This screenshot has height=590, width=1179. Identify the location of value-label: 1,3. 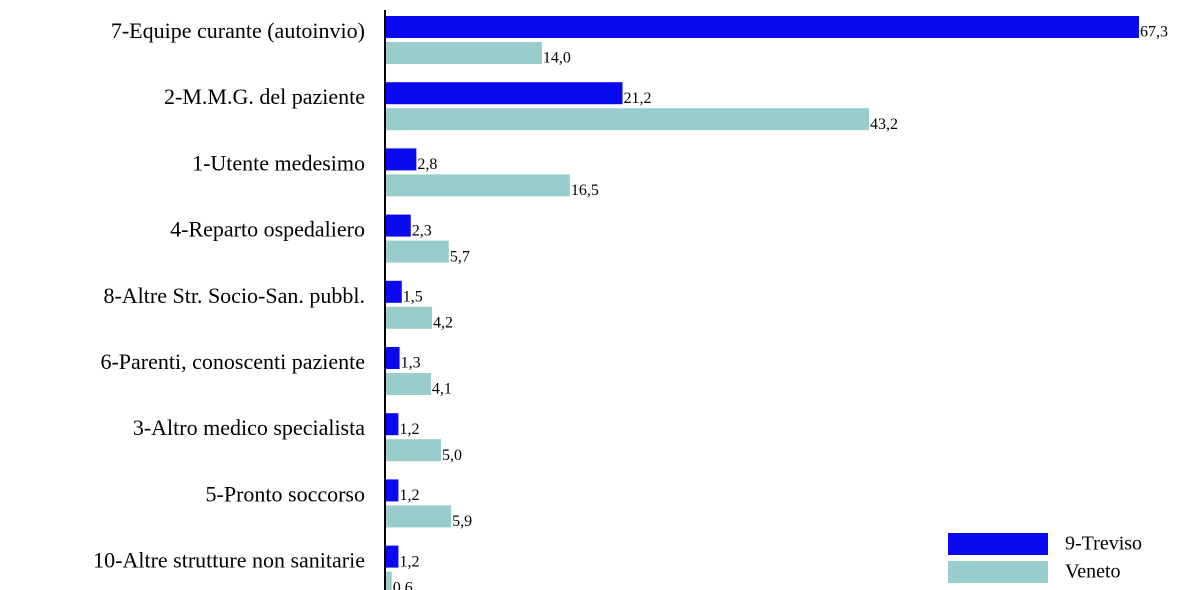
(411, 363).